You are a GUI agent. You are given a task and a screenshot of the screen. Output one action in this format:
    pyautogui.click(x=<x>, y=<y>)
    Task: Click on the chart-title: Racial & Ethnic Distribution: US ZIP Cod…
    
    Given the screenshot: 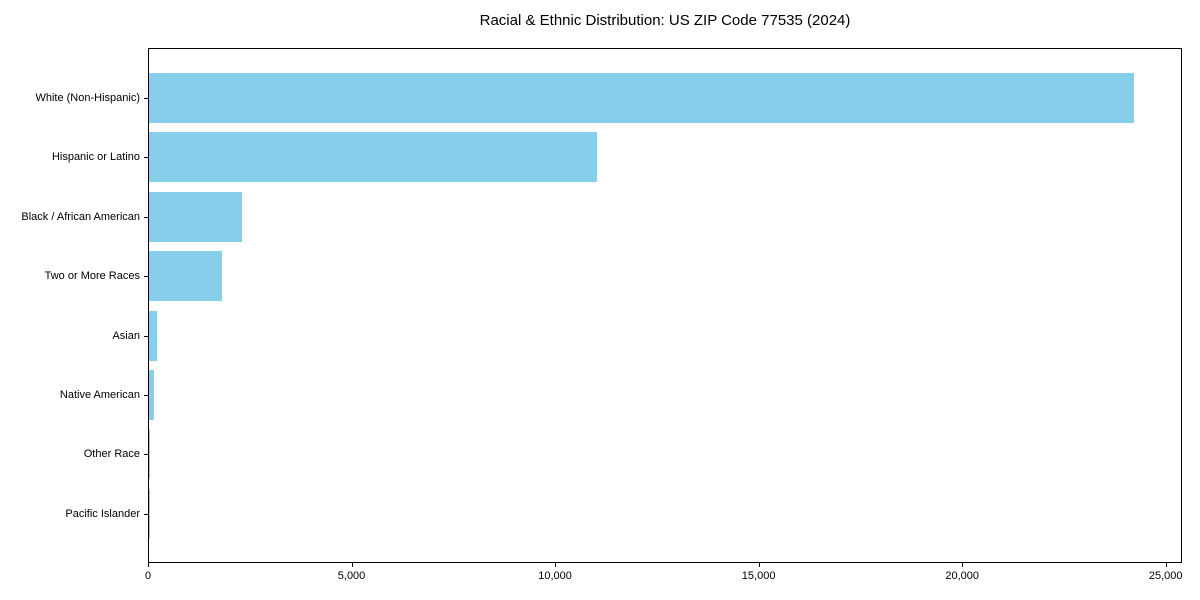 What is the action you would take?
    pyautogui.click(x=665, y=20)
    